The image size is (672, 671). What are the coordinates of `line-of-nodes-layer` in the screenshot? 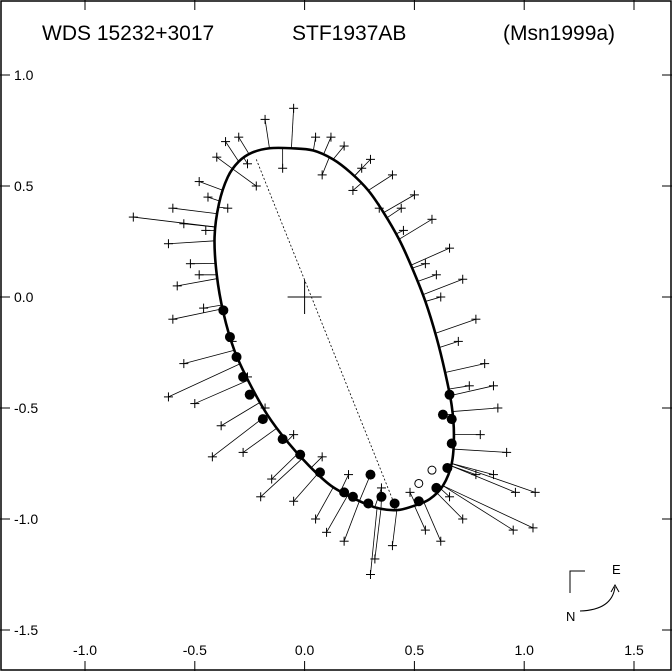 It's located at (326, 335).